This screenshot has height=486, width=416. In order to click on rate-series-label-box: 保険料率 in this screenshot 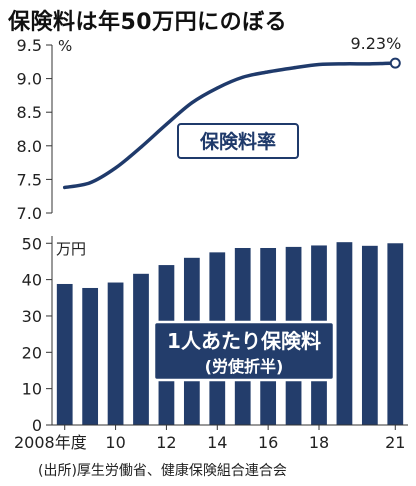, I will do `click(238, 141)`.